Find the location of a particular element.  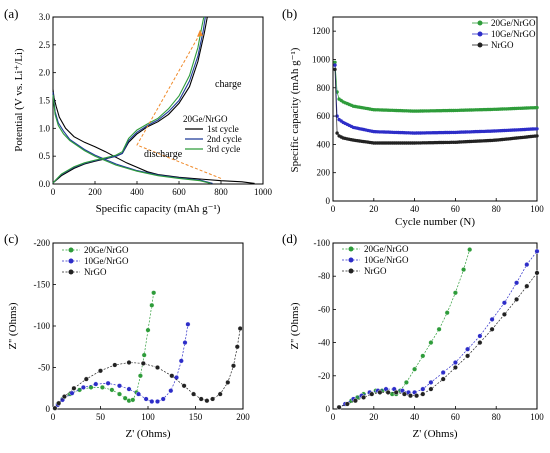

process-arrow-path is located at coordinates (179, 106).